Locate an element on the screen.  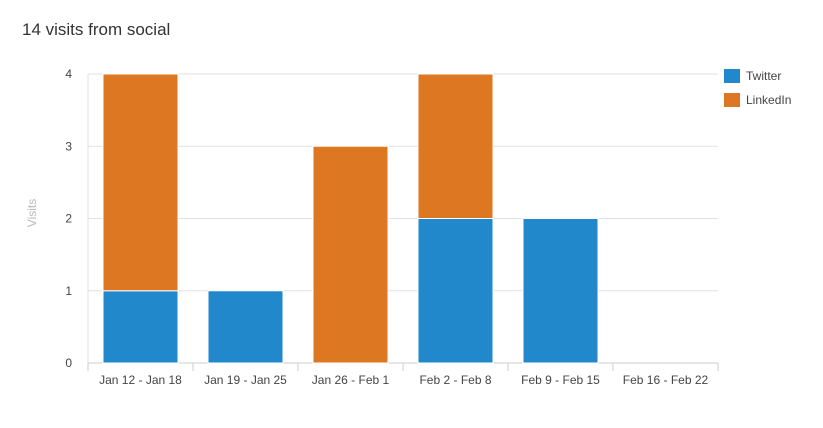
legend-item-twitter: Twitter is located at coordinates (757, 76).